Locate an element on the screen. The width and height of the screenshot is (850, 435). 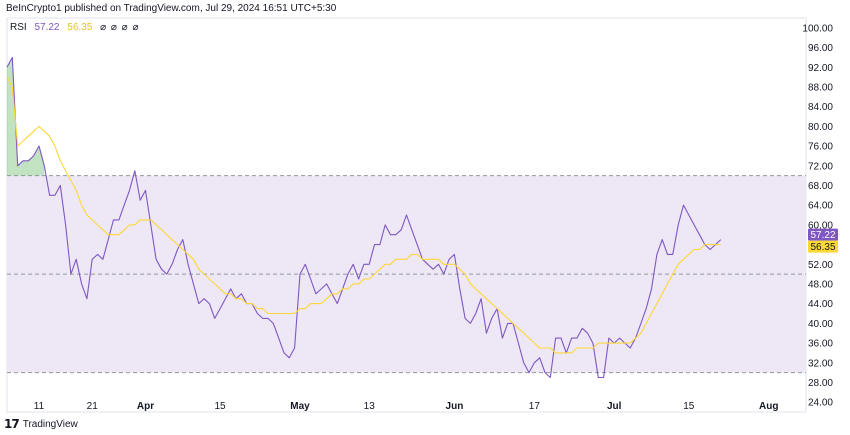
x-tick-label: Jul is located at coordinates (614, 406).